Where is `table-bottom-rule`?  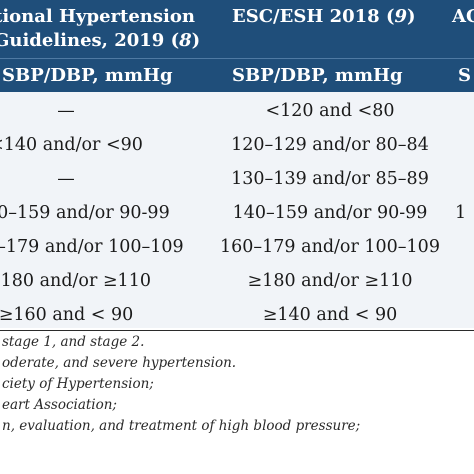 table-bottom-rule is located at coordinates (237, 330).